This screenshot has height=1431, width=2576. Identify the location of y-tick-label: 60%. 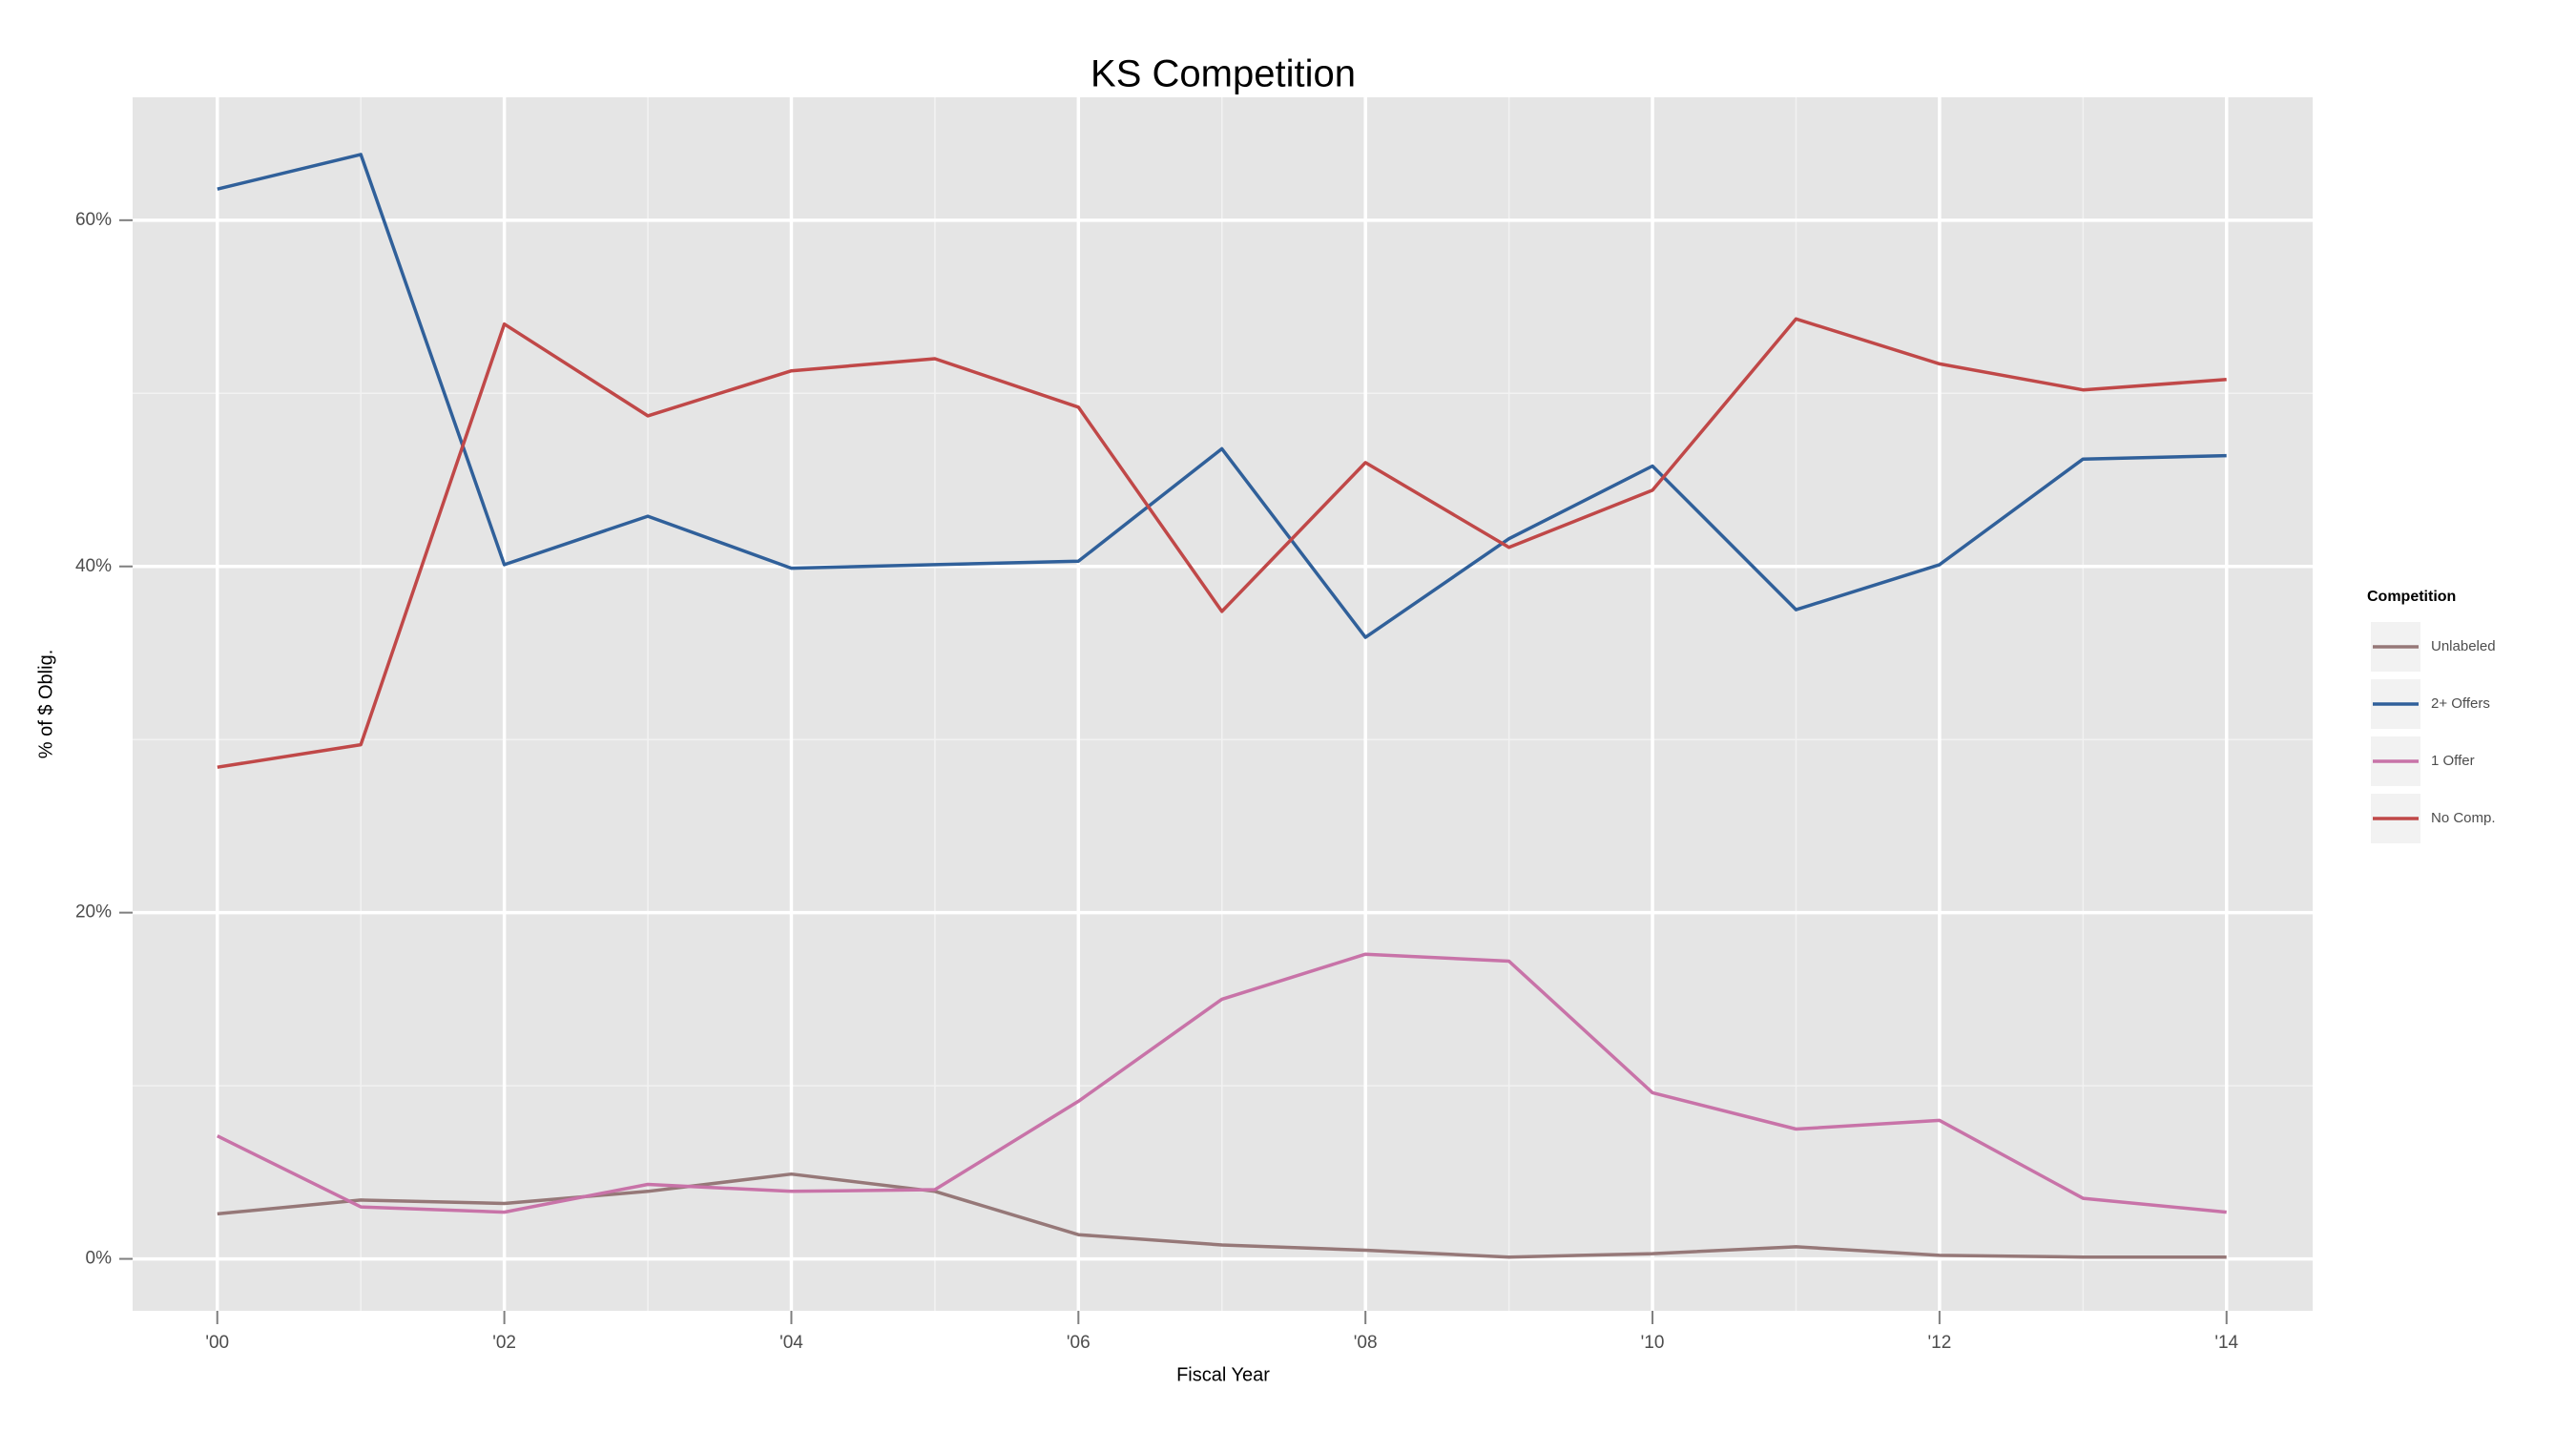
(93, 220).